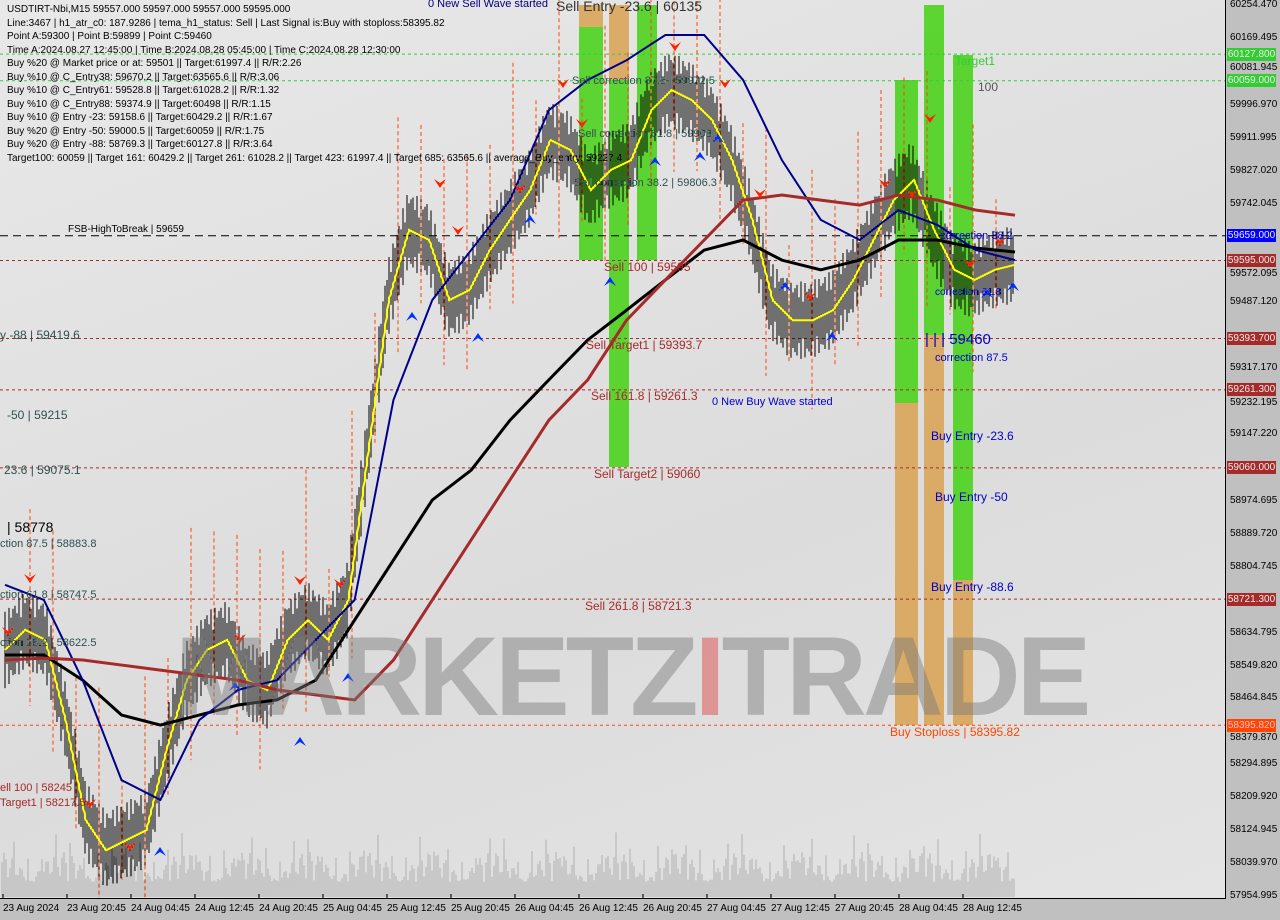 The width and height of the screenshot is (1280, 920). What do you see at coordinates (1251, 81) in the screenshot?
I see `price-level-label: 60059.000` at bounding box center [1251, 81].